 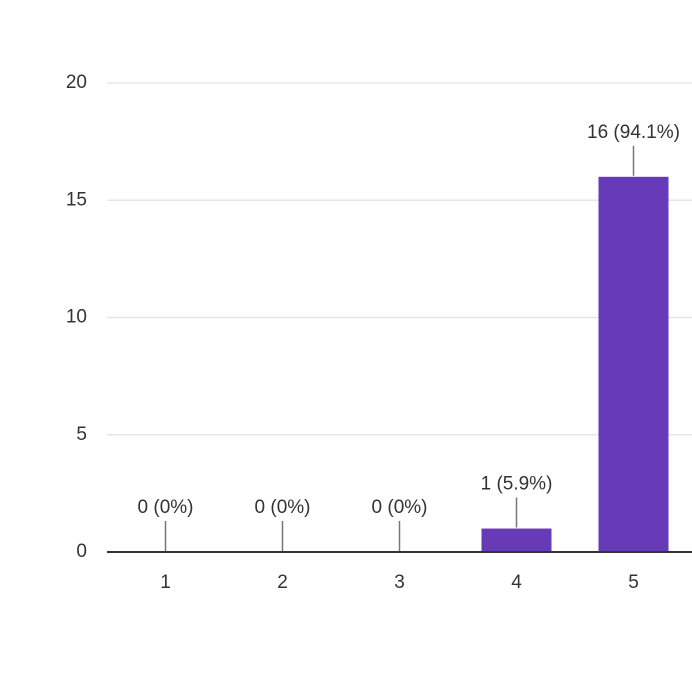 I want to click on x-tick-label: 4, so click(x=516, y=582).